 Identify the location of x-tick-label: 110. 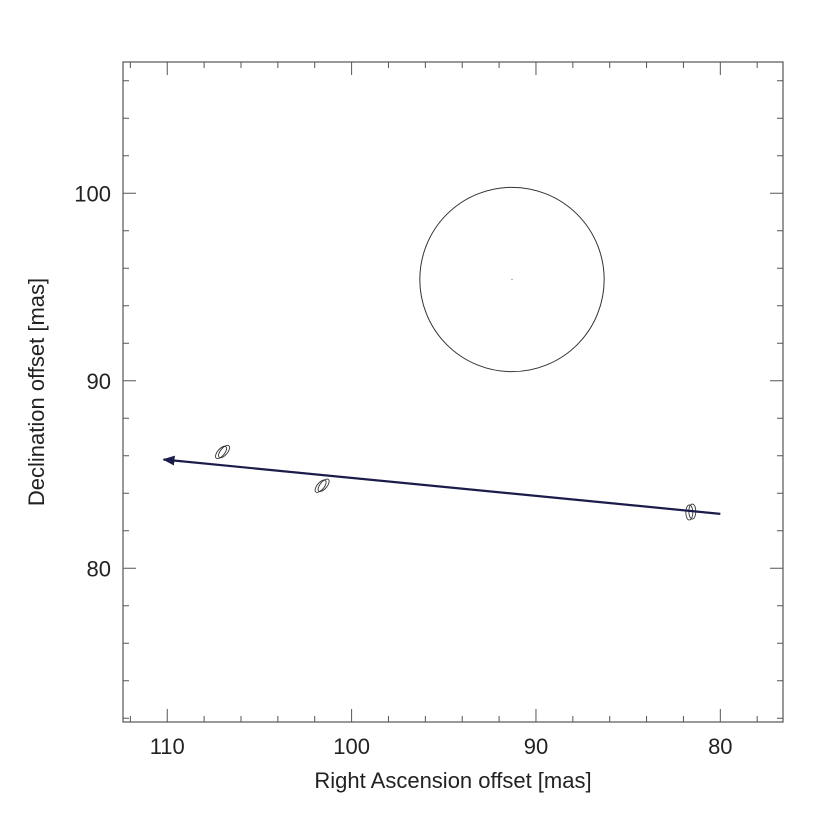
(167, 746).